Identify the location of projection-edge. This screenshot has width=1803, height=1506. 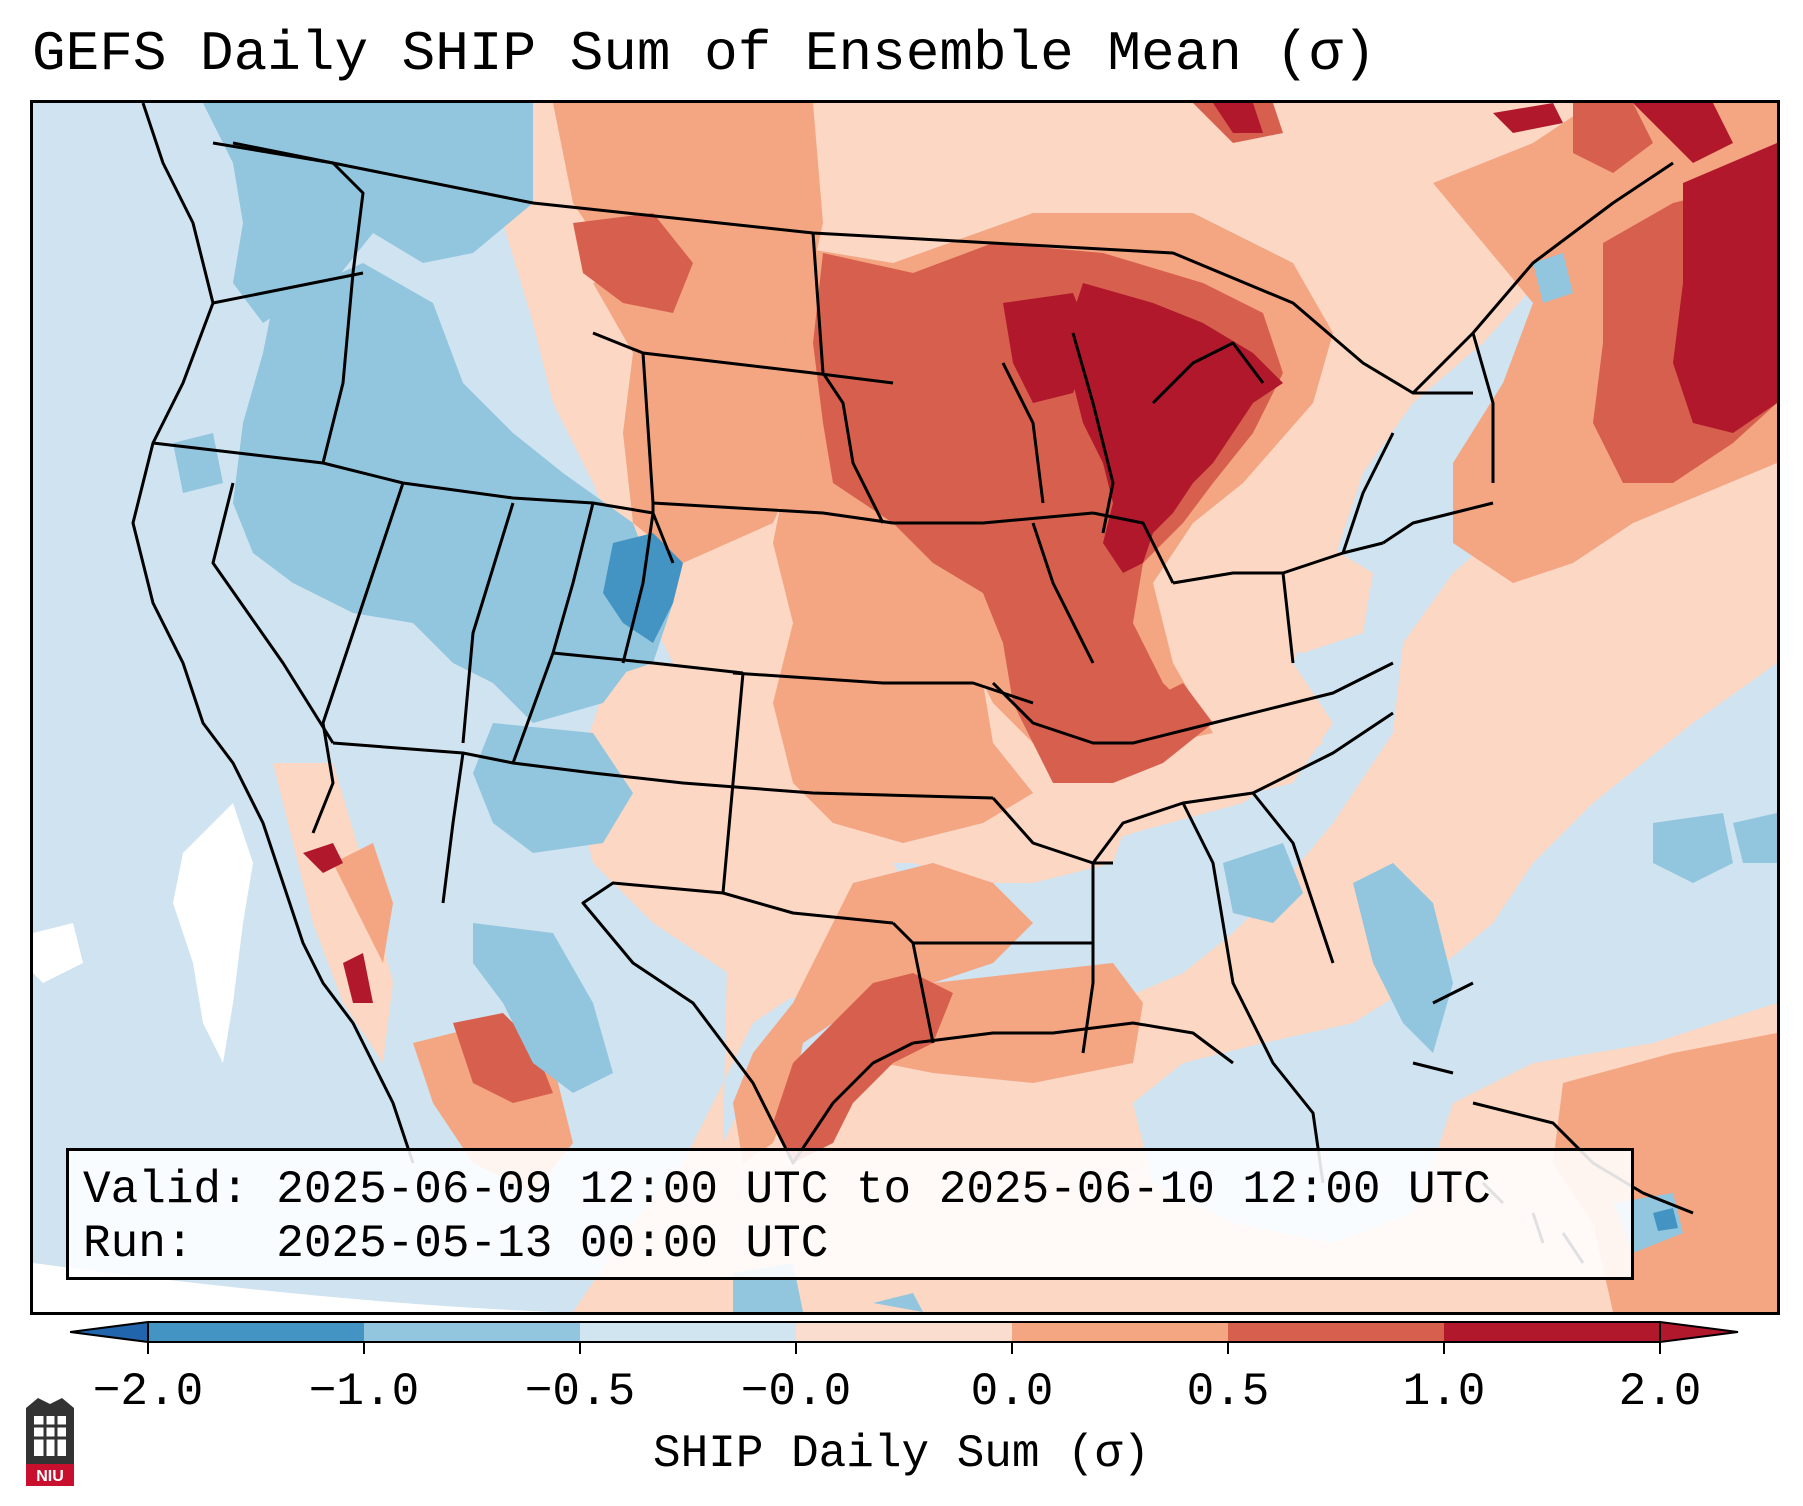
(293, 1287).